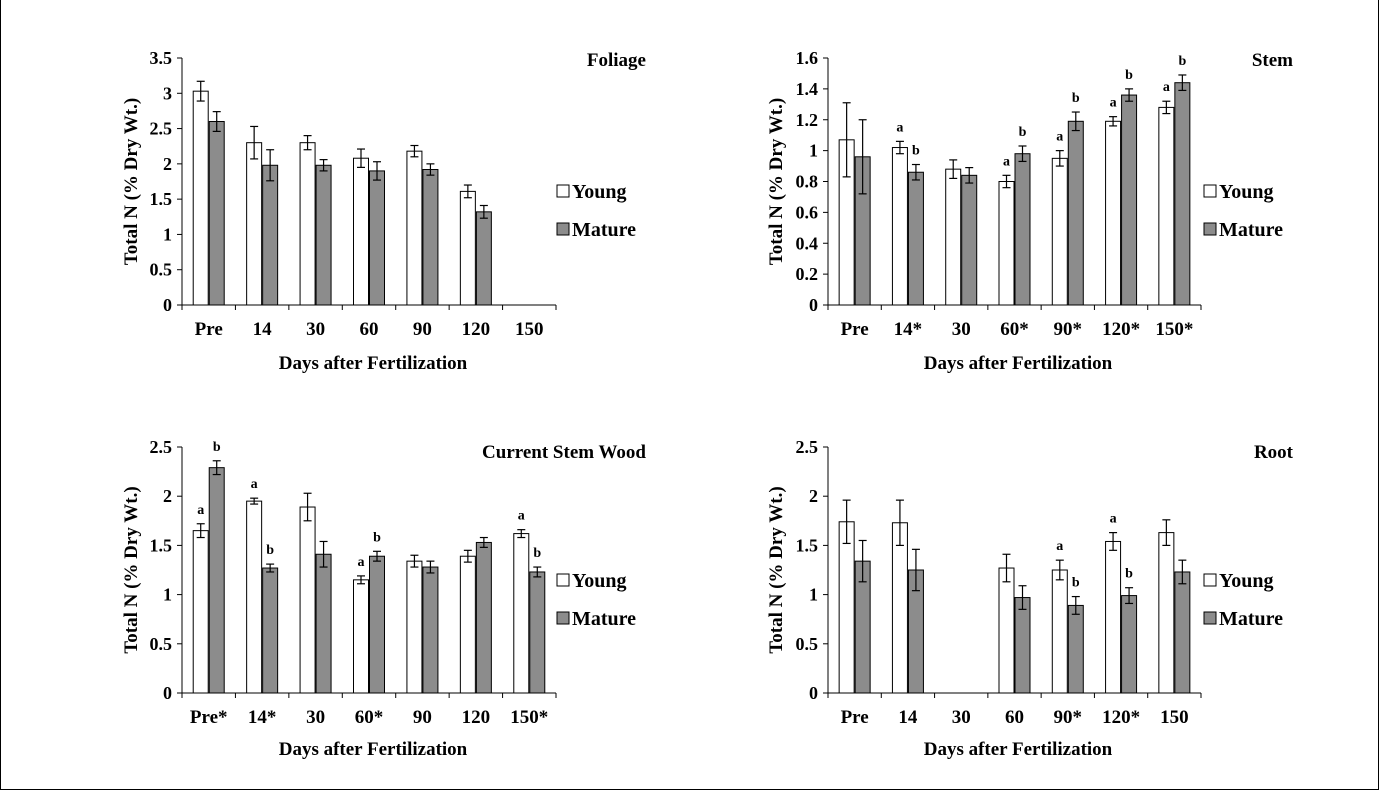  Describe the element at coordinates (1014, 717) in the screenshot. I see `x-tick-label: 60` at that location.